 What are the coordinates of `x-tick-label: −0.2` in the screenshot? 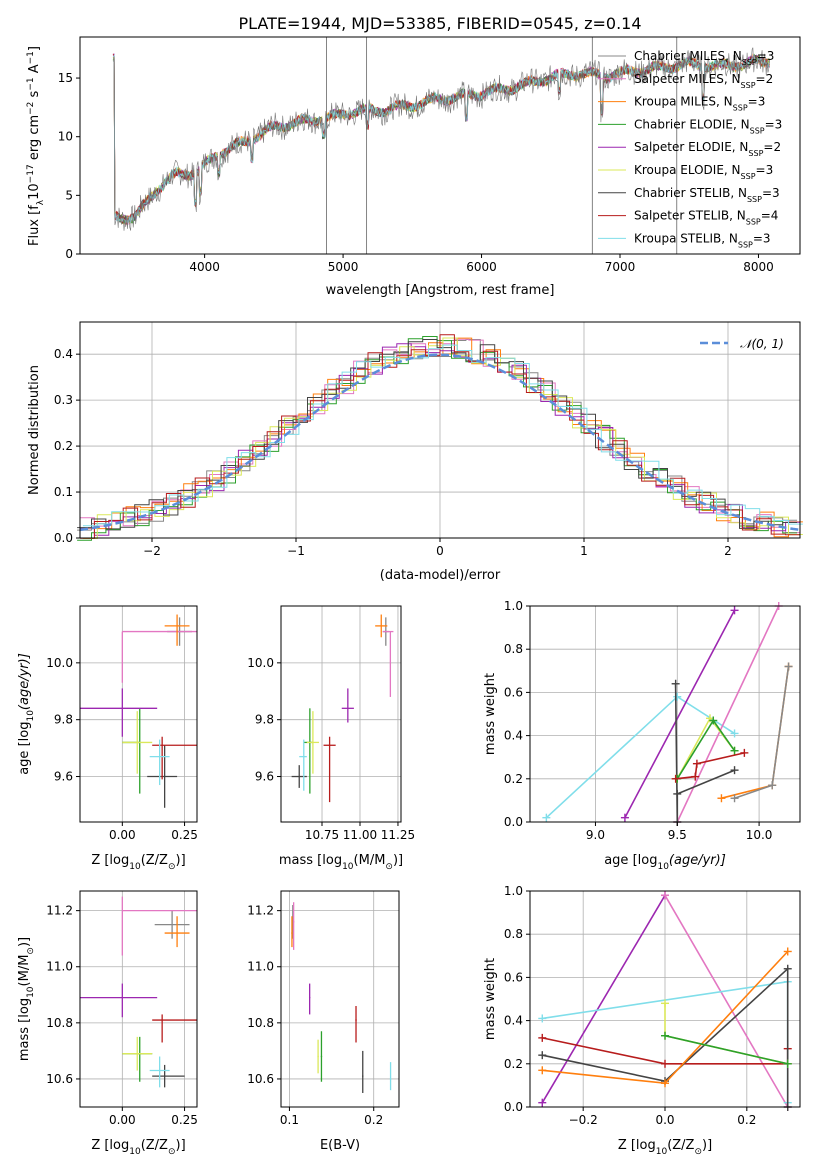 It's located at (583, 1120).